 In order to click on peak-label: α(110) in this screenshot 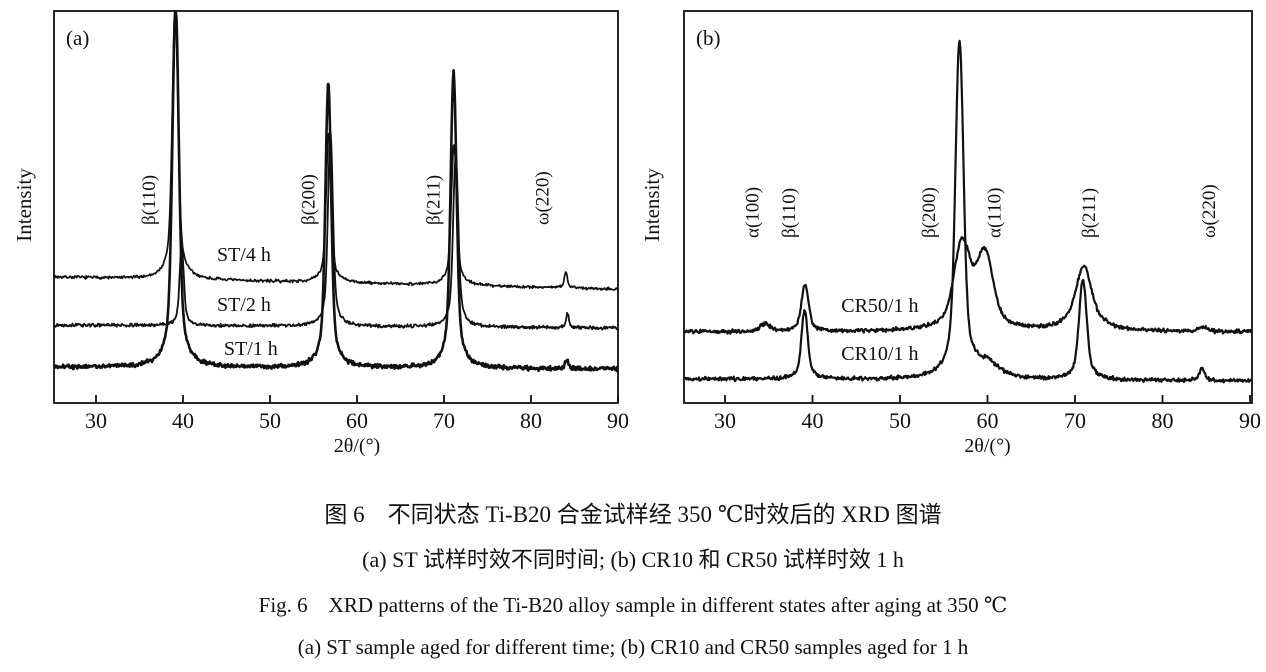, I will do `click(995, 213)`.